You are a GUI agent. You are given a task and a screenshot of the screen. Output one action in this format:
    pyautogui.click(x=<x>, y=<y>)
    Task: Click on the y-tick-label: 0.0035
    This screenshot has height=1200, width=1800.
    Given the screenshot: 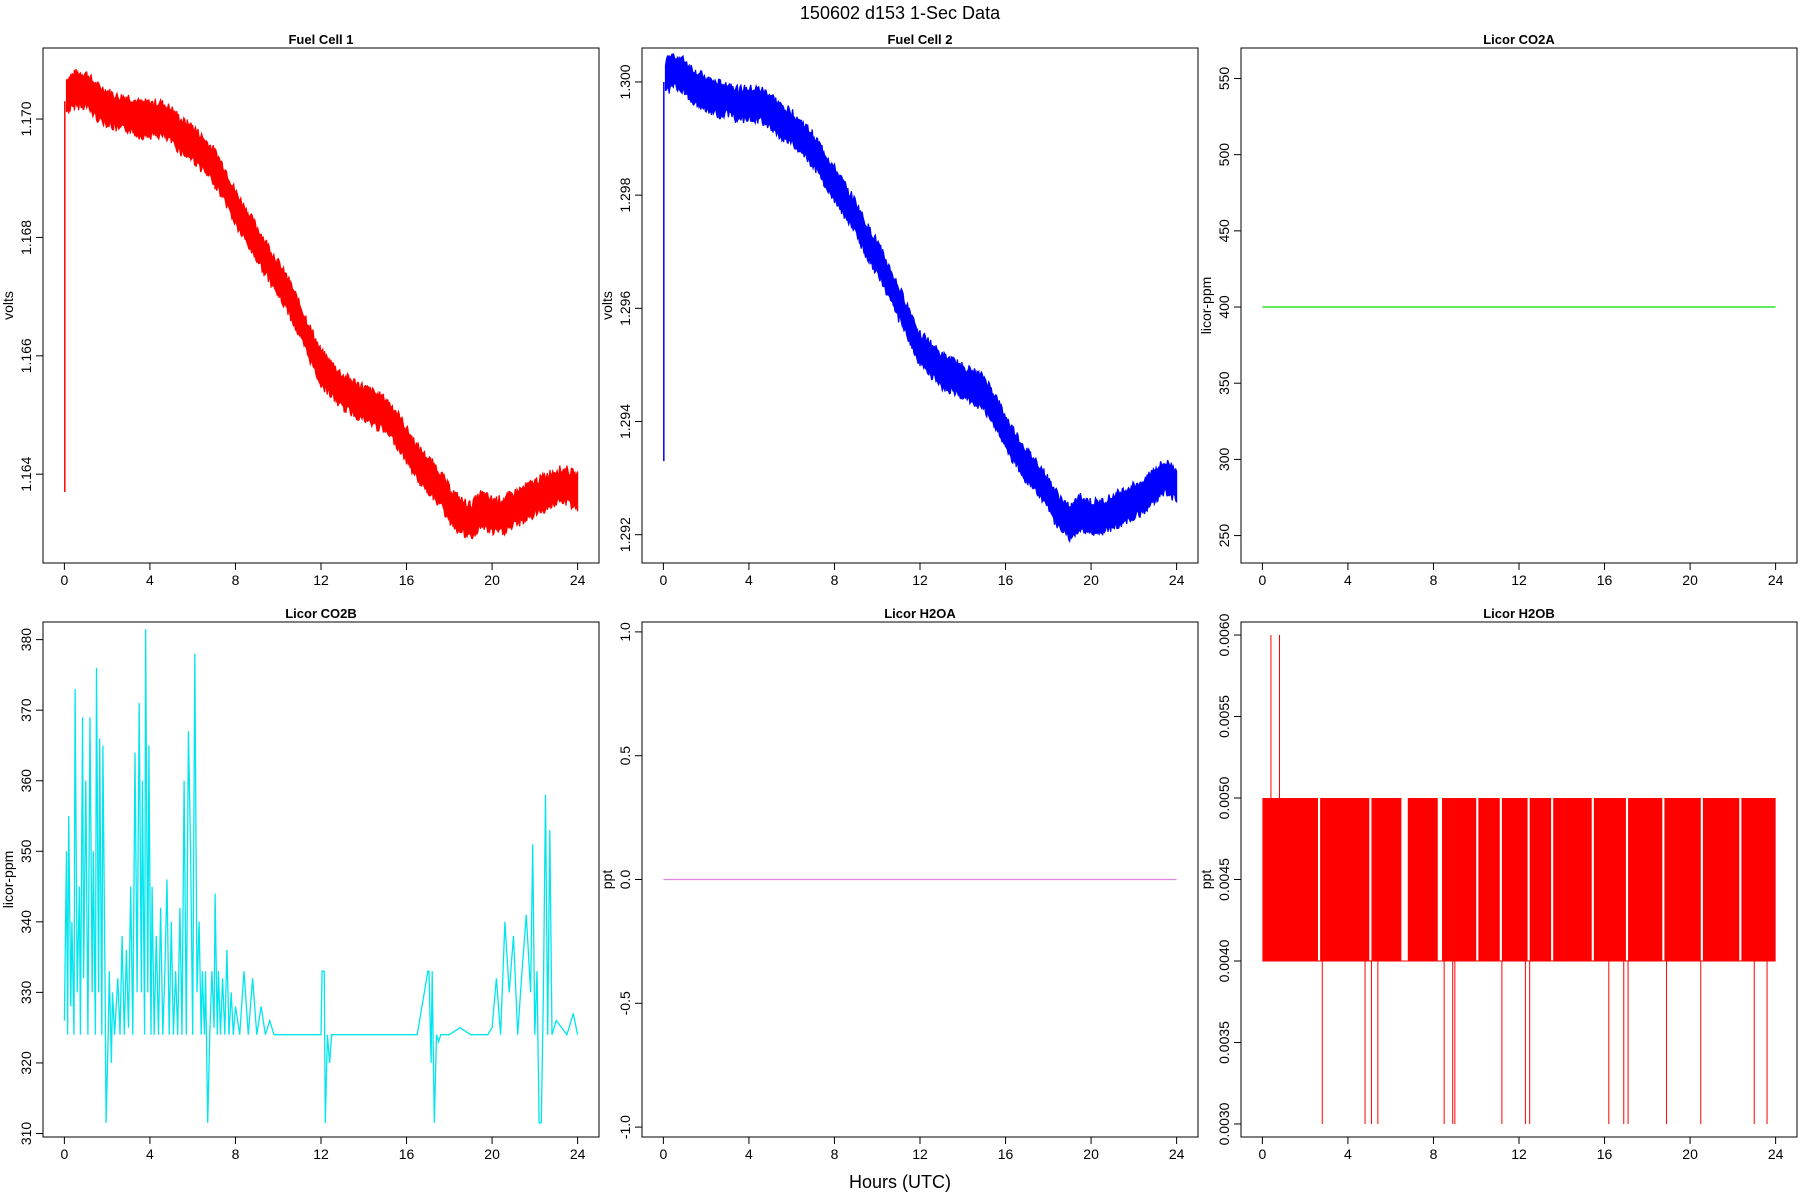 What is the action you would take?
    pyautogui.click(x=1224, y=1042)
    